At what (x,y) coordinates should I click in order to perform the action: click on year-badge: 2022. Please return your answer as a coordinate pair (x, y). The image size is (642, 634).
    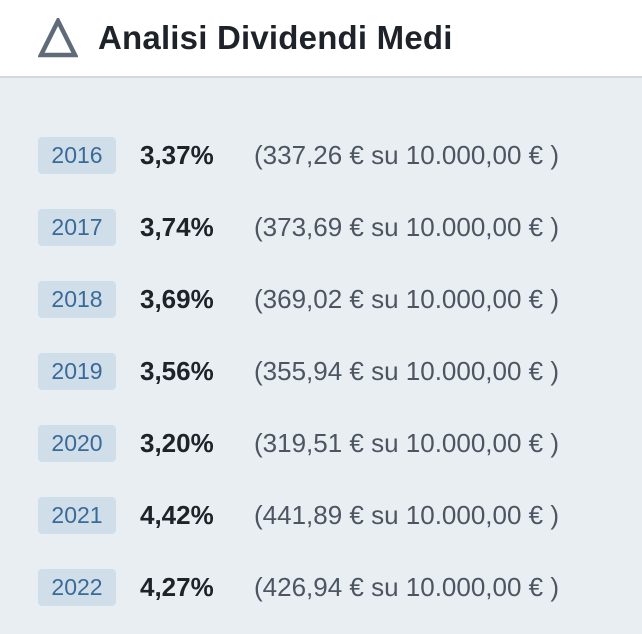
    Looking at the image, I should click on (77, 587).